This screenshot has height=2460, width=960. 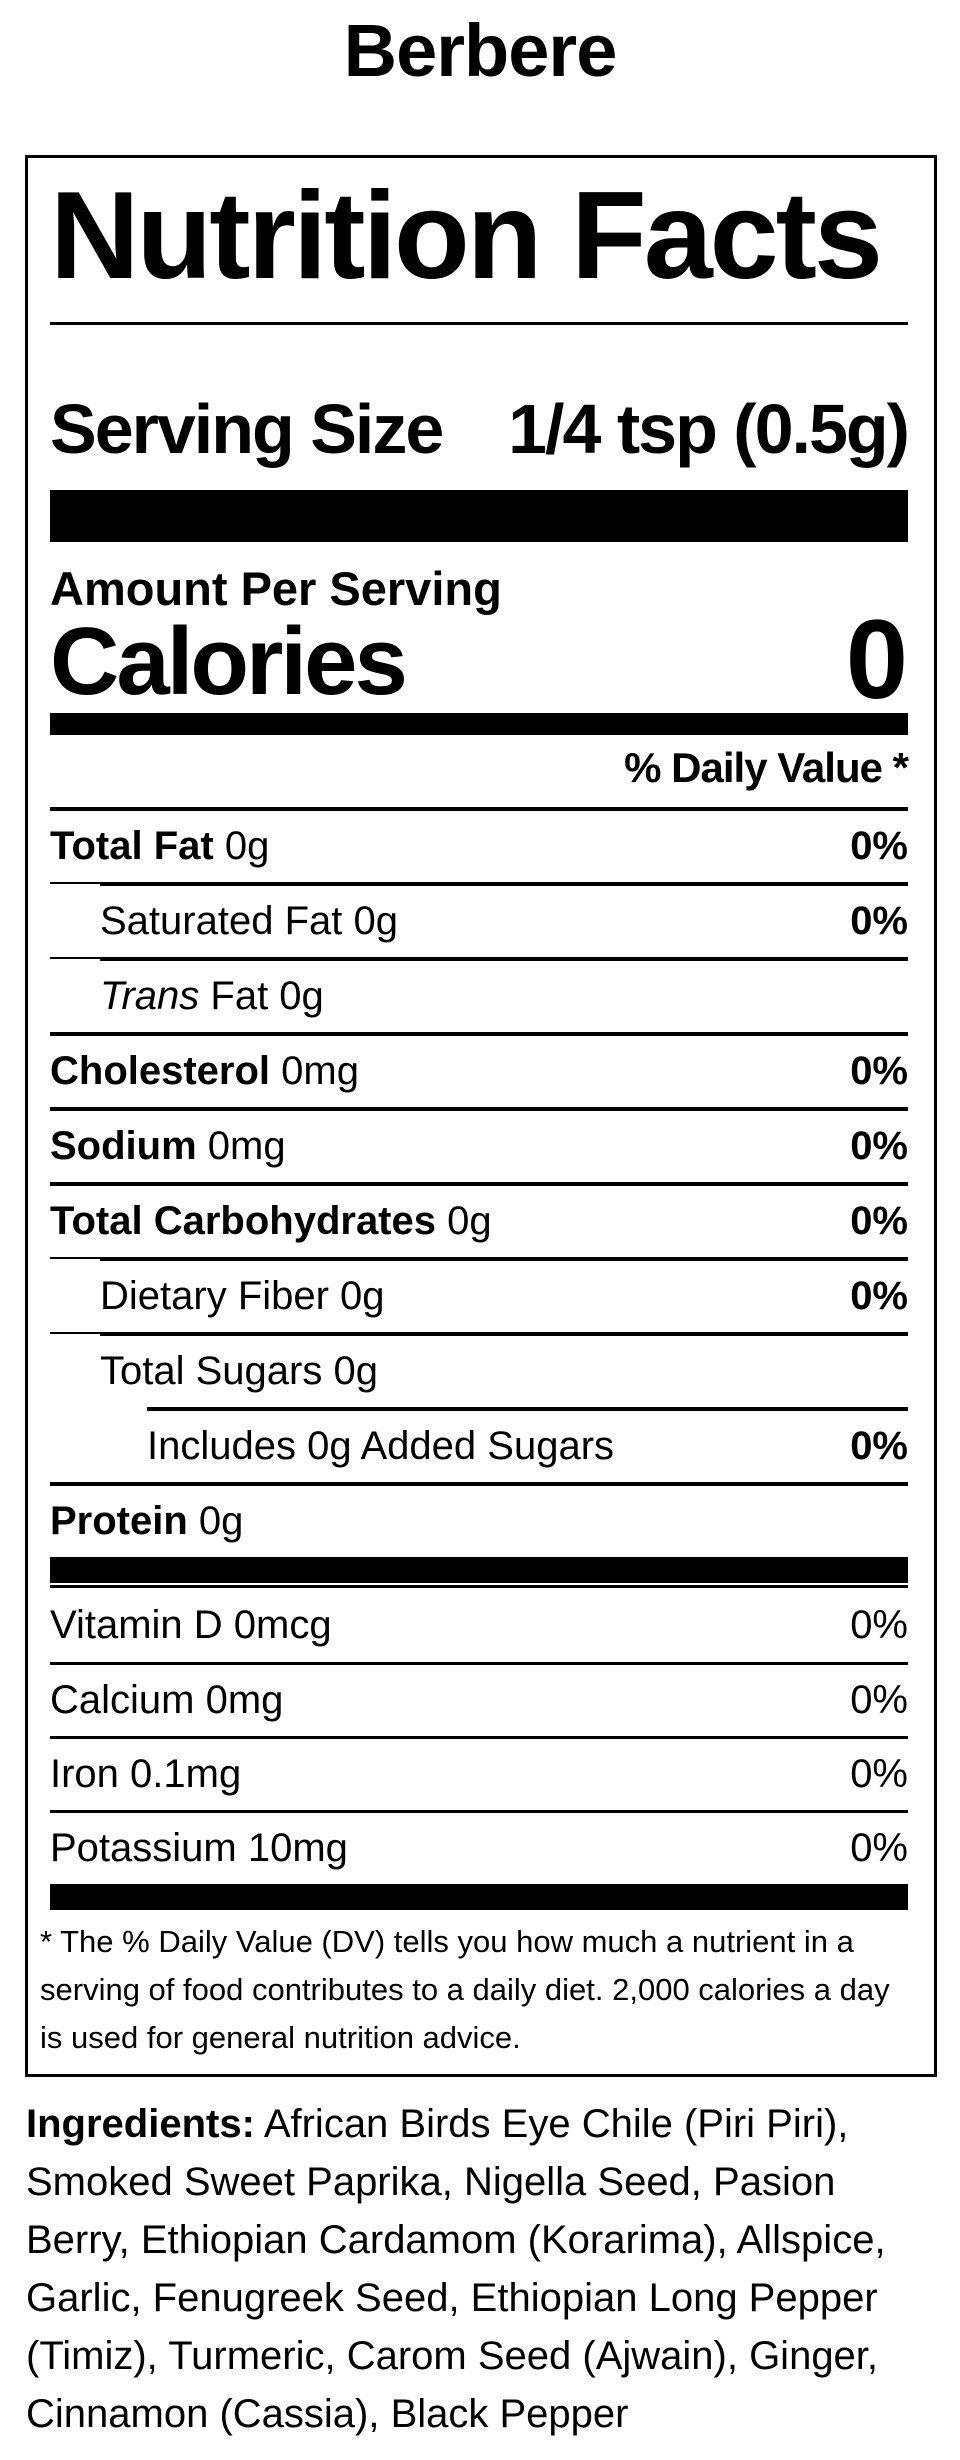 I want to click on vitamin-name: Calcium 0mg, so click(x=167, y=1700).